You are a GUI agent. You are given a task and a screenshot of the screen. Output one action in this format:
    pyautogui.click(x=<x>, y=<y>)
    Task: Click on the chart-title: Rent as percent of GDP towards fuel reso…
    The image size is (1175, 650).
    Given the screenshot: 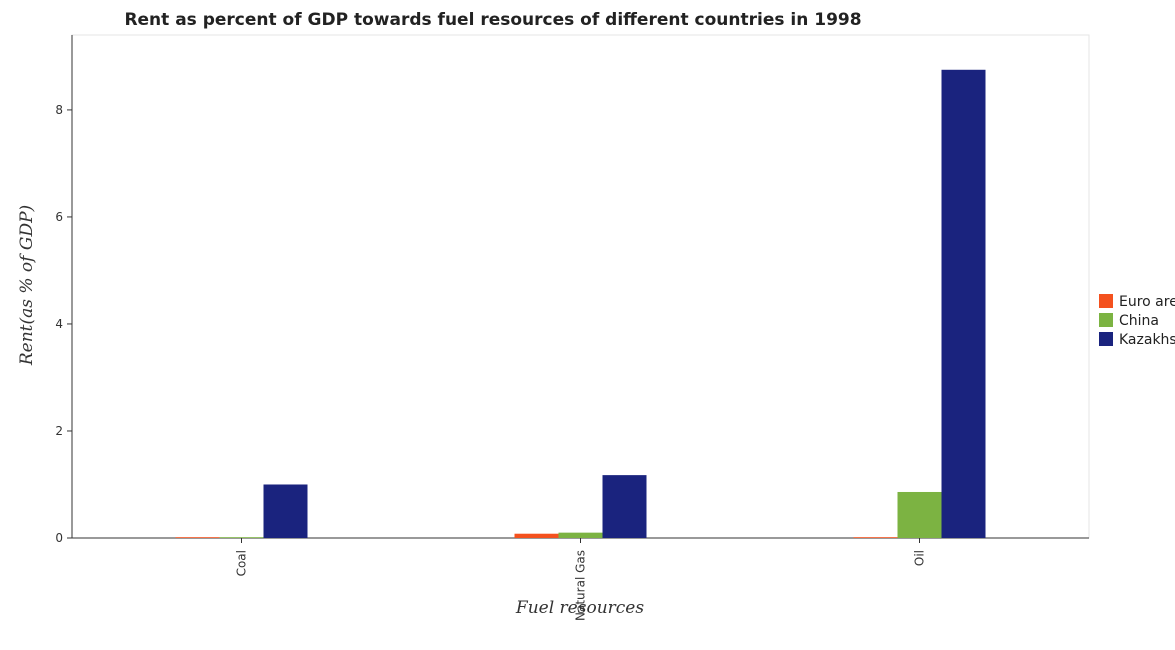 What is the action you would take?
    pyautogui.click(x=492, y=20)
    